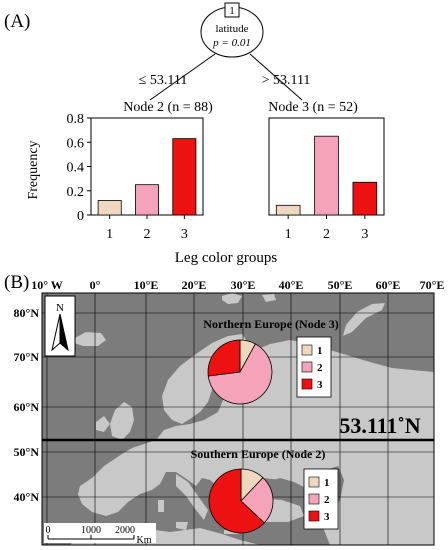 This screenshot has height=550, width=448. I want to click on pie-chart-south, so click(241, 501).